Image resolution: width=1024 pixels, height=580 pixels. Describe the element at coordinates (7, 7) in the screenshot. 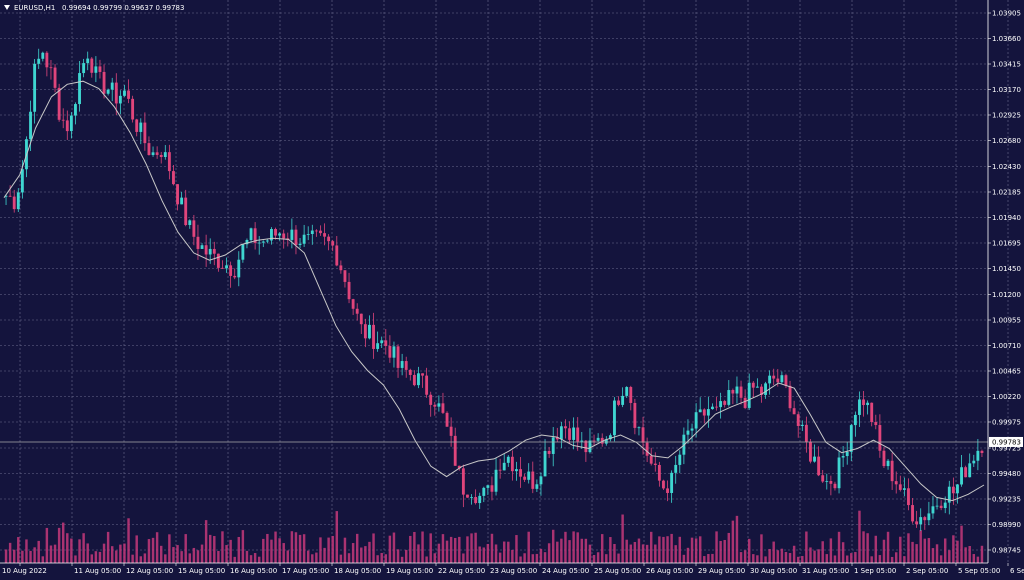

I see `symbol-menu-triangle-icon` at that location.